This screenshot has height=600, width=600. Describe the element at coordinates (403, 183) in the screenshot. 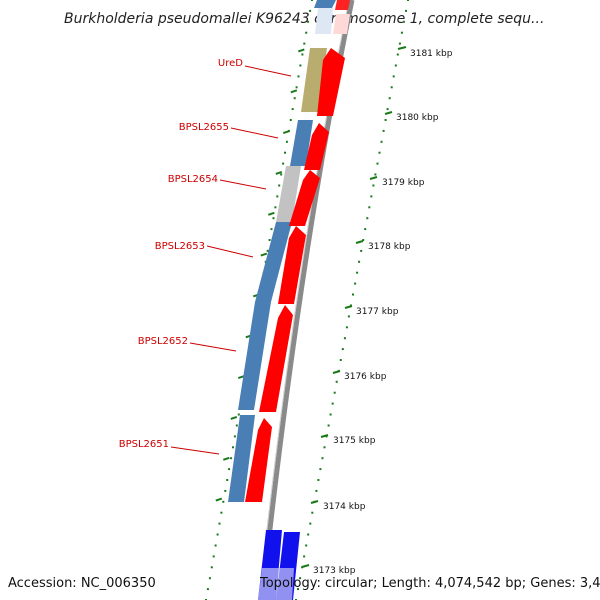

I see `tick-label-3179: 3179 kbp` at that location.